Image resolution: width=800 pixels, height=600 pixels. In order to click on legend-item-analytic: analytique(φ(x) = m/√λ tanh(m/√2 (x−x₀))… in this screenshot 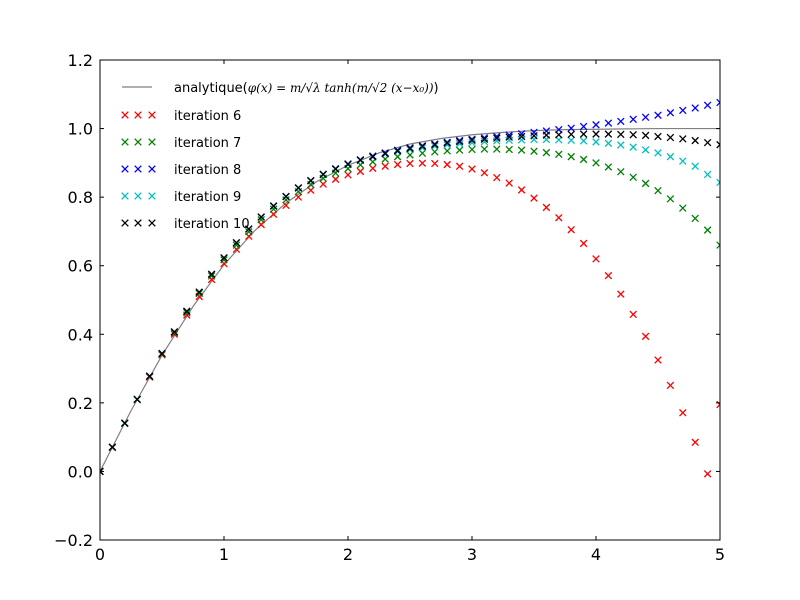, I will do `click(280, 88)`.